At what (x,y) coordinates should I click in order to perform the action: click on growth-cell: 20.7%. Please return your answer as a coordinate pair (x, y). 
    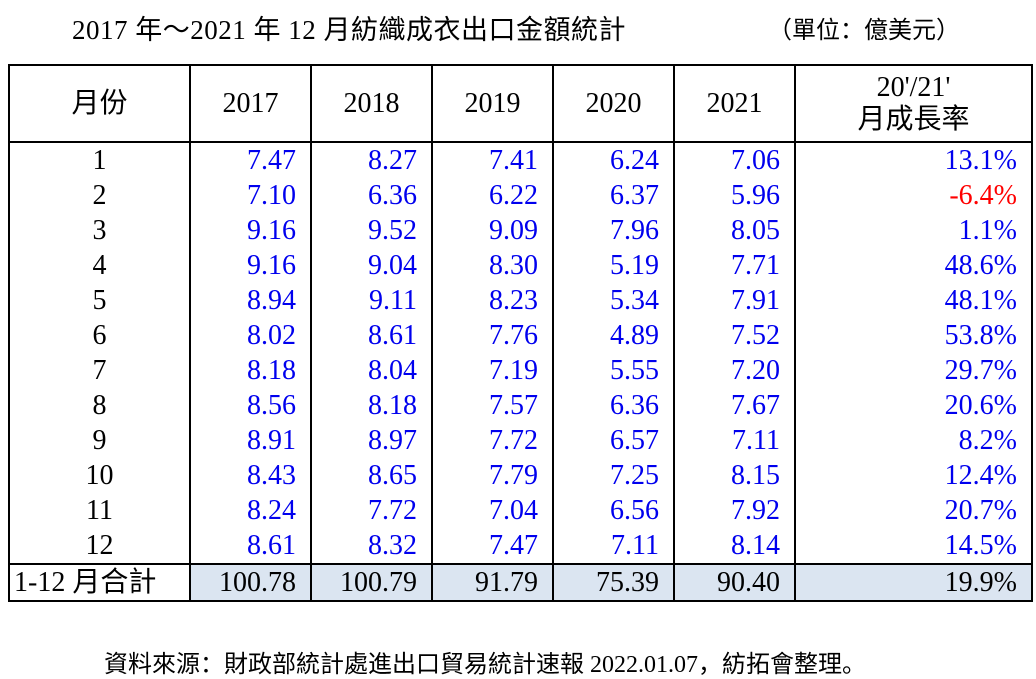
    Looking at the image, I should click on (913, 510).